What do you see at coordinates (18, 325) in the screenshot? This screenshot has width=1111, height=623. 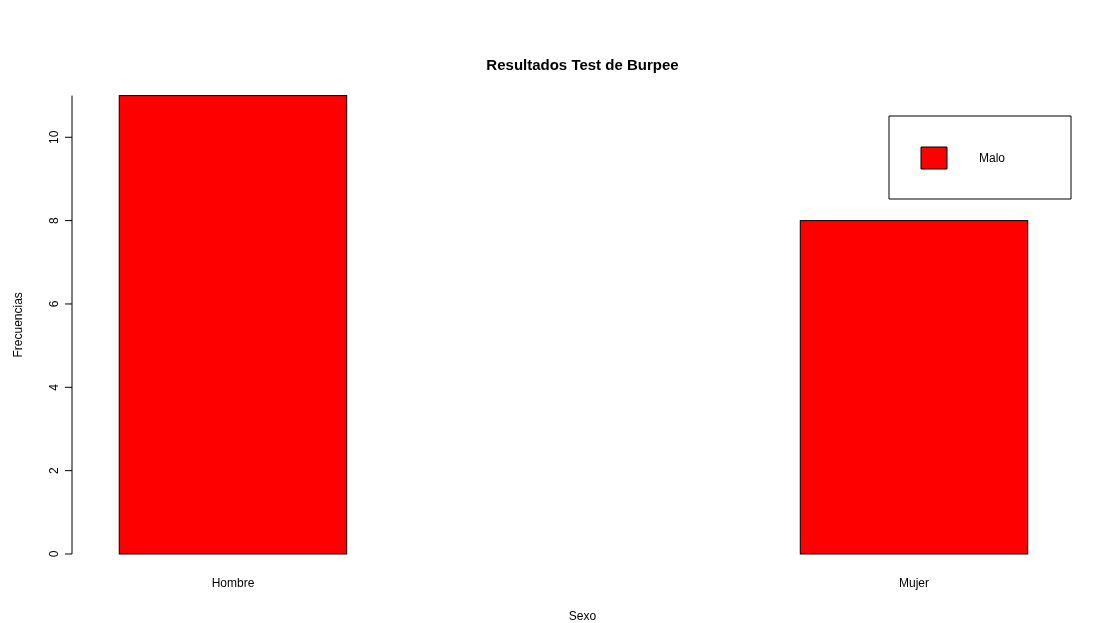 I see `y-axis-title: Frecuencias` at bounding box center [18, 325].